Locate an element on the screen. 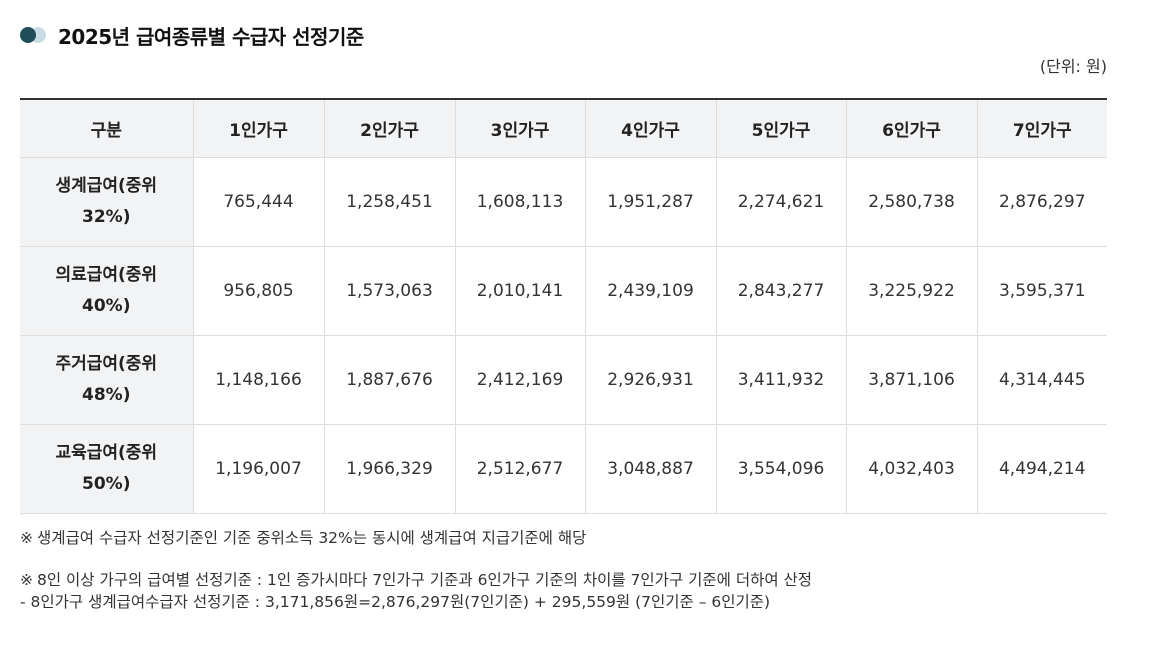 This screenshot has width=1158, height=645. table-cell: 2,010,141 is located at coordinates (520, 291).